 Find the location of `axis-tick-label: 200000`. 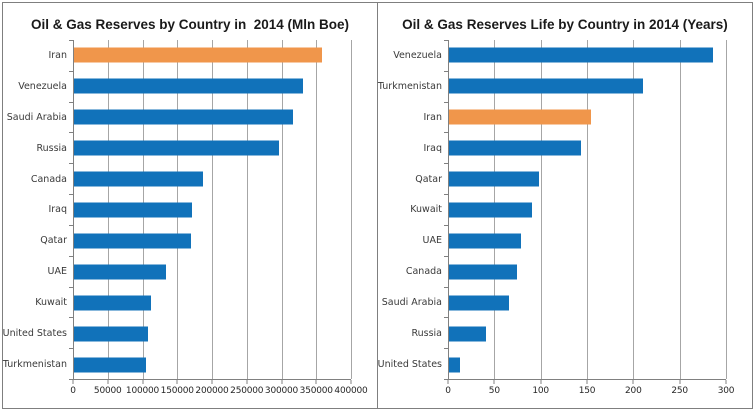

axis-tick-label: 200000 is located at coordinates (212, 391).